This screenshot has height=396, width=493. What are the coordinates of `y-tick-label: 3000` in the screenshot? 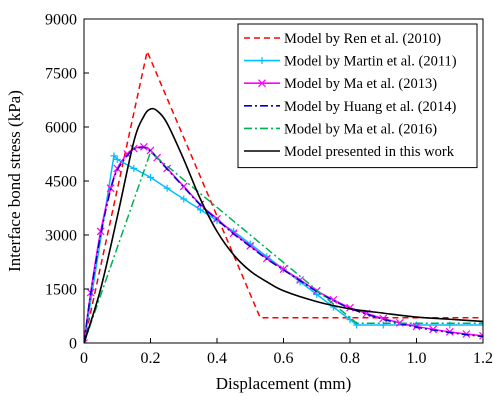 It's located at (61, 236).